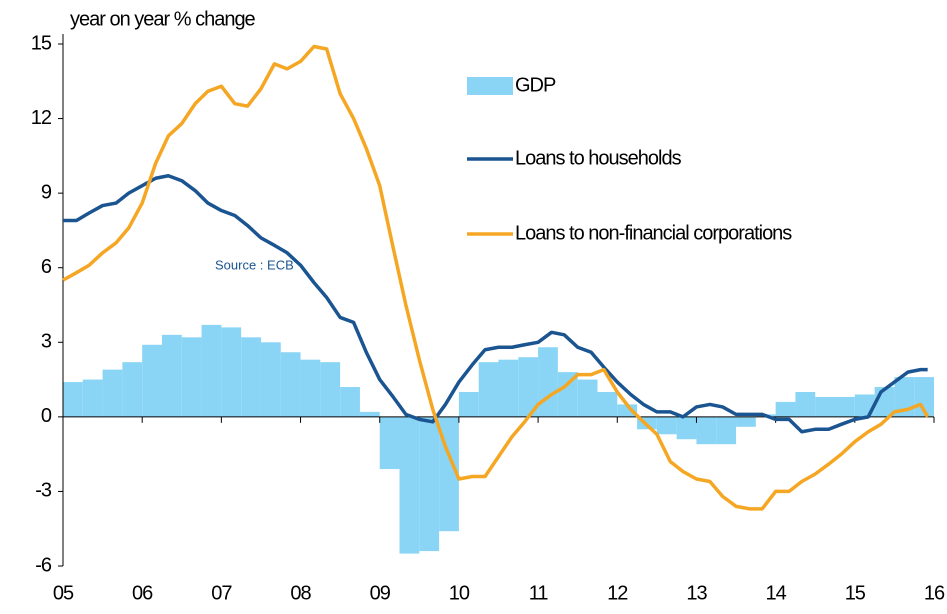 The width and height of the screenshot is (947, 614). I want to click on legend-swatch, so click(490, 86).